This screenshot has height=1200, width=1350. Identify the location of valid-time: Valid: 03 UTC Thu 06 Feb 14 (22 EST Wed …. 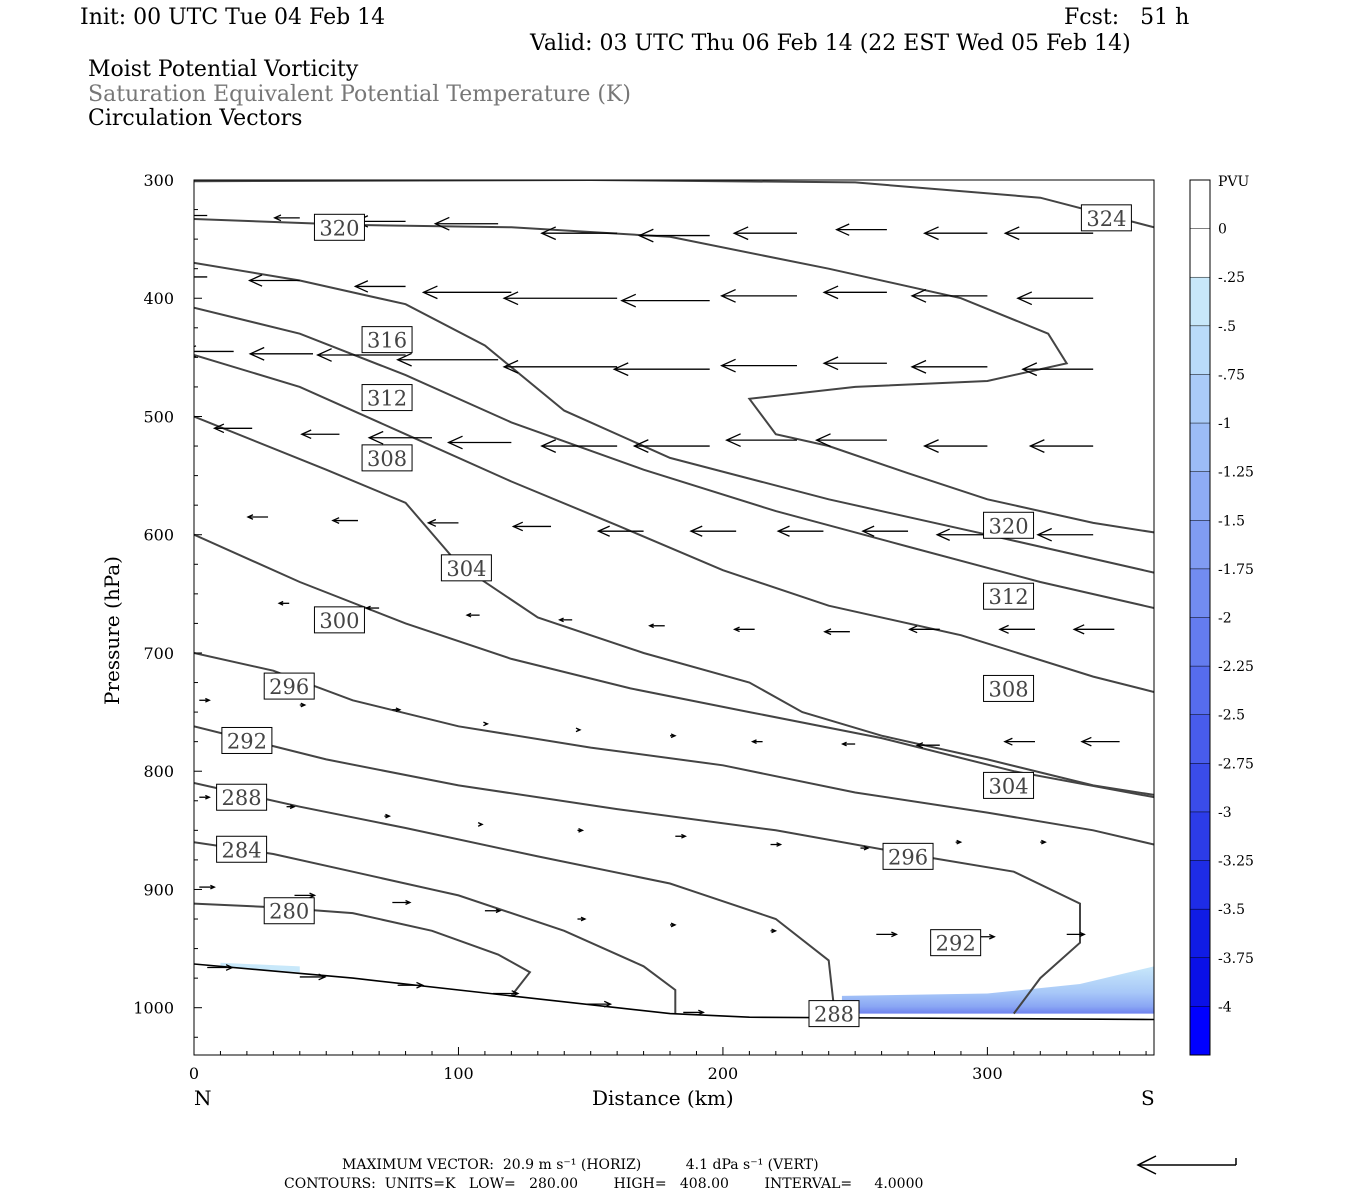
(830, 43).